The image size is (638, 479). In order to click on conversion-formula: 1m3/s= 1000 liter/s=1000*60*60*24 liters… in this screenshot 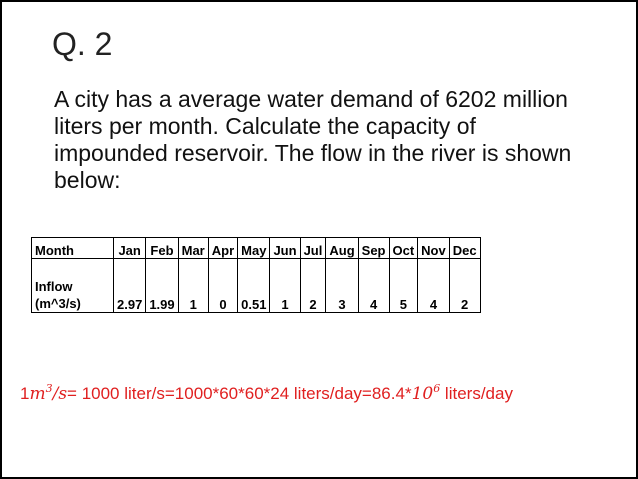, I will do `click(266, 393)`.